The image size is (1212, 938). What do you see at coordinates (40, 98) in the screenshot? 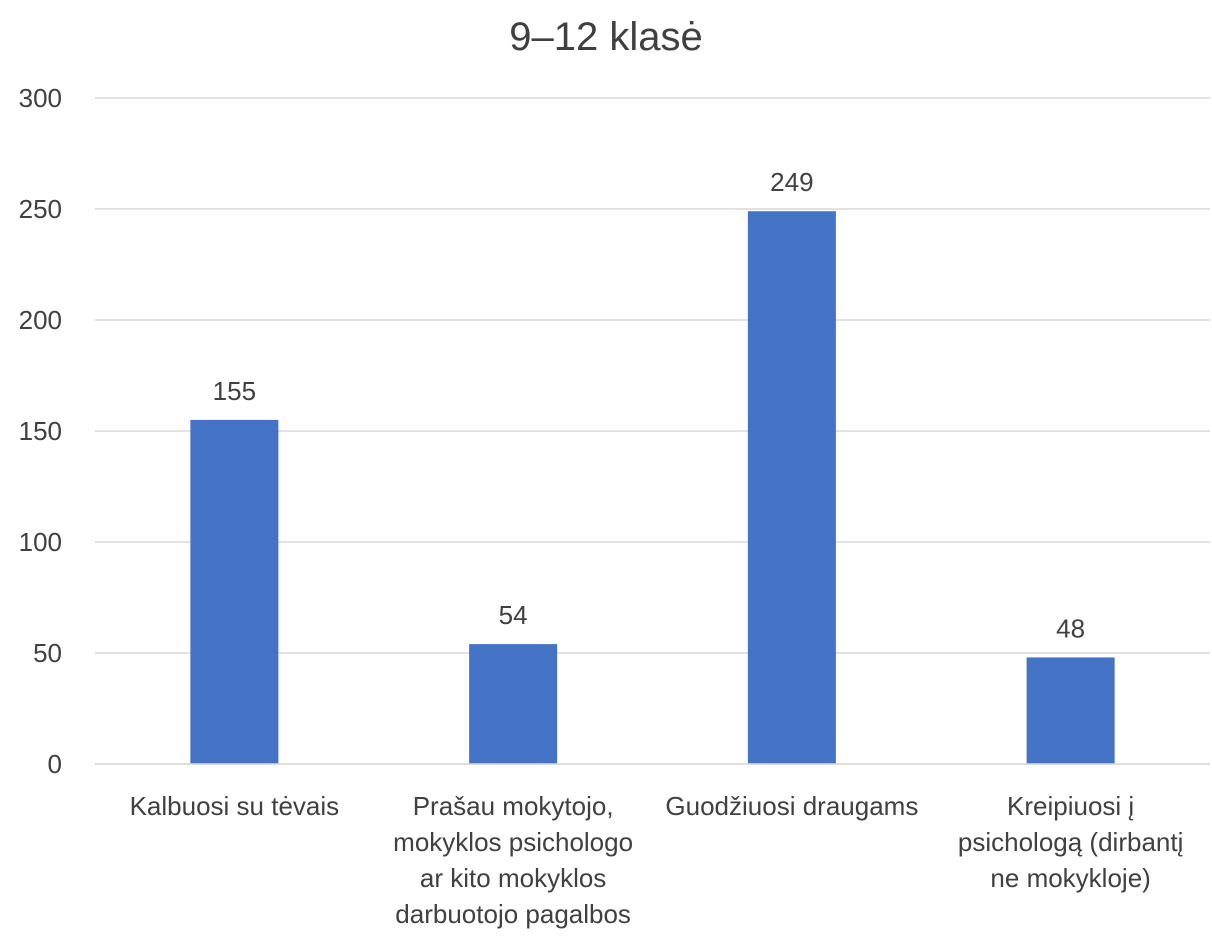
I see `y-tick-label: 300` at bounding box center [40, 98].